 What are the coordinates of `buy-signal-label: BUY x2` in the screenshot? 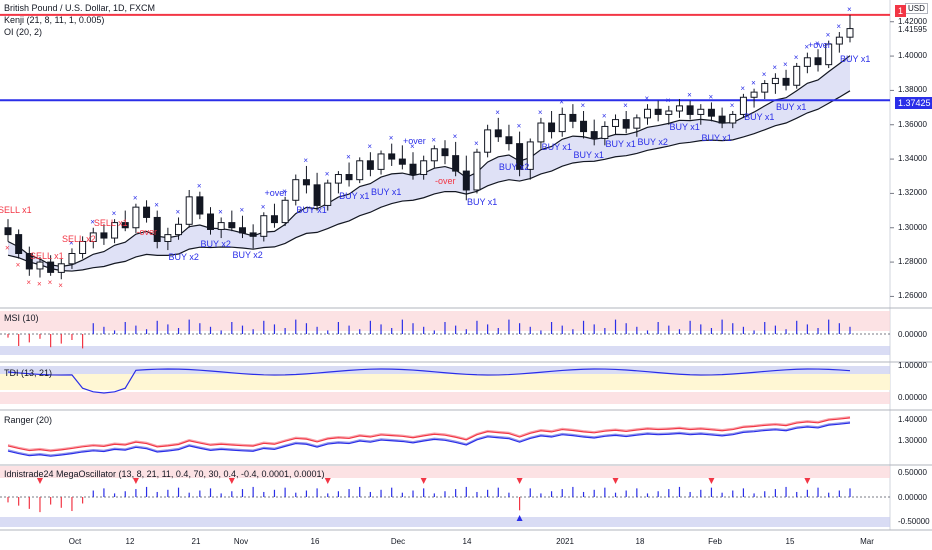 It's located at (183, 256).